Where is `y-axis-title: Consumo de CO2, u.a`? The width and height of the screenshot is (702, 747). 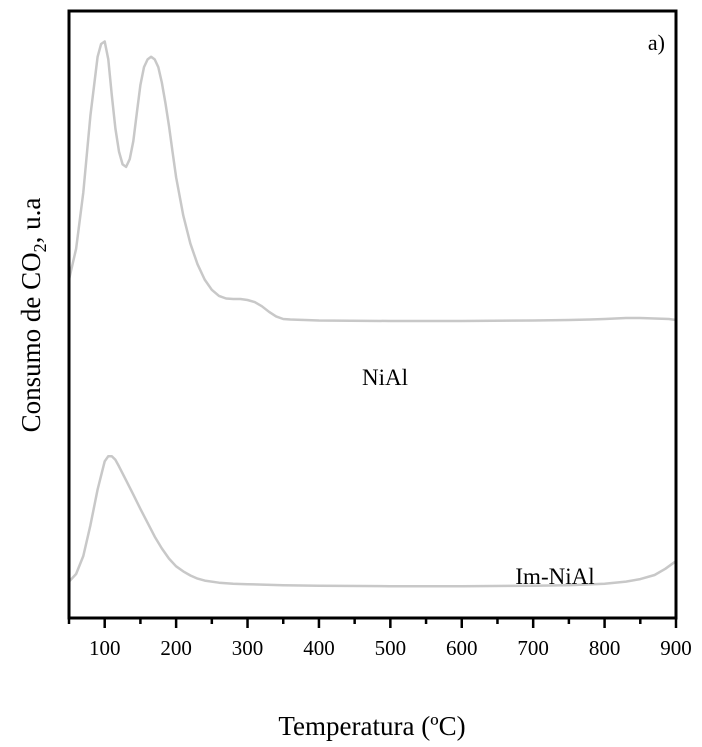 y-axis-title: Consumo de CO2, u.a is located at coordinates (33, 315).